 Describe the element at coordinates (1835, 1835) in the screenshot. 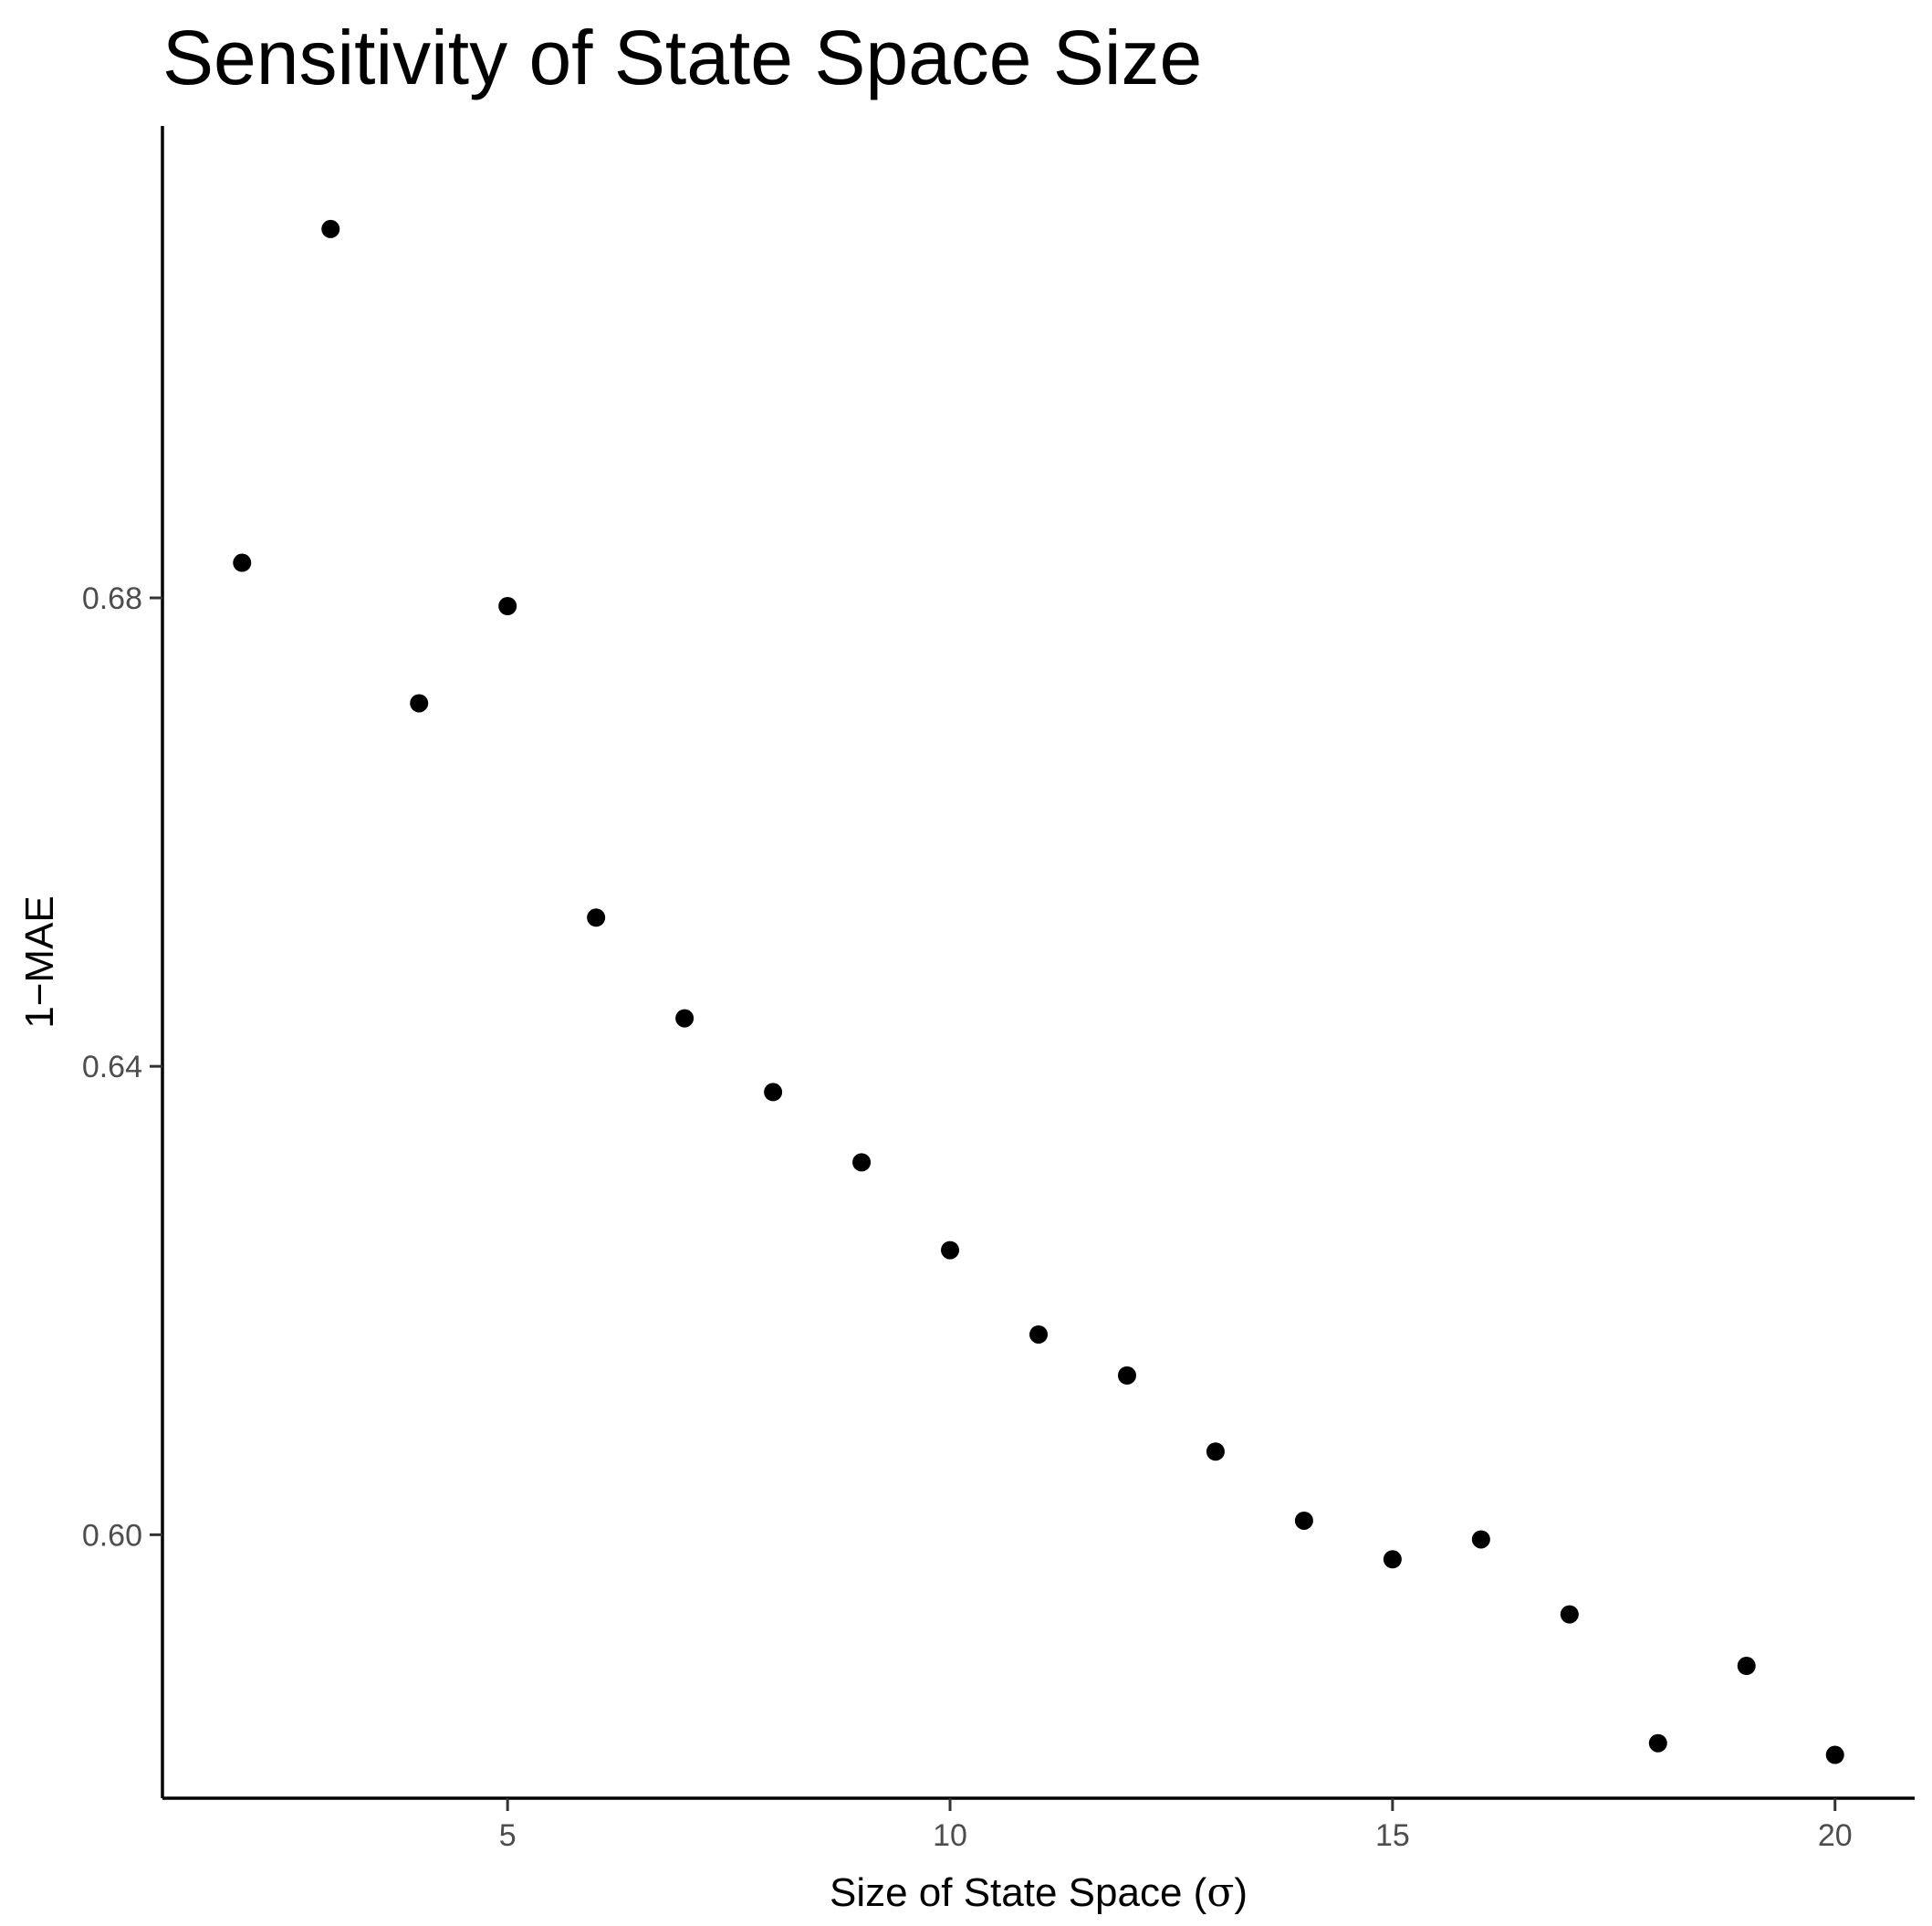

I see `x-tick-label: 20` at that location.